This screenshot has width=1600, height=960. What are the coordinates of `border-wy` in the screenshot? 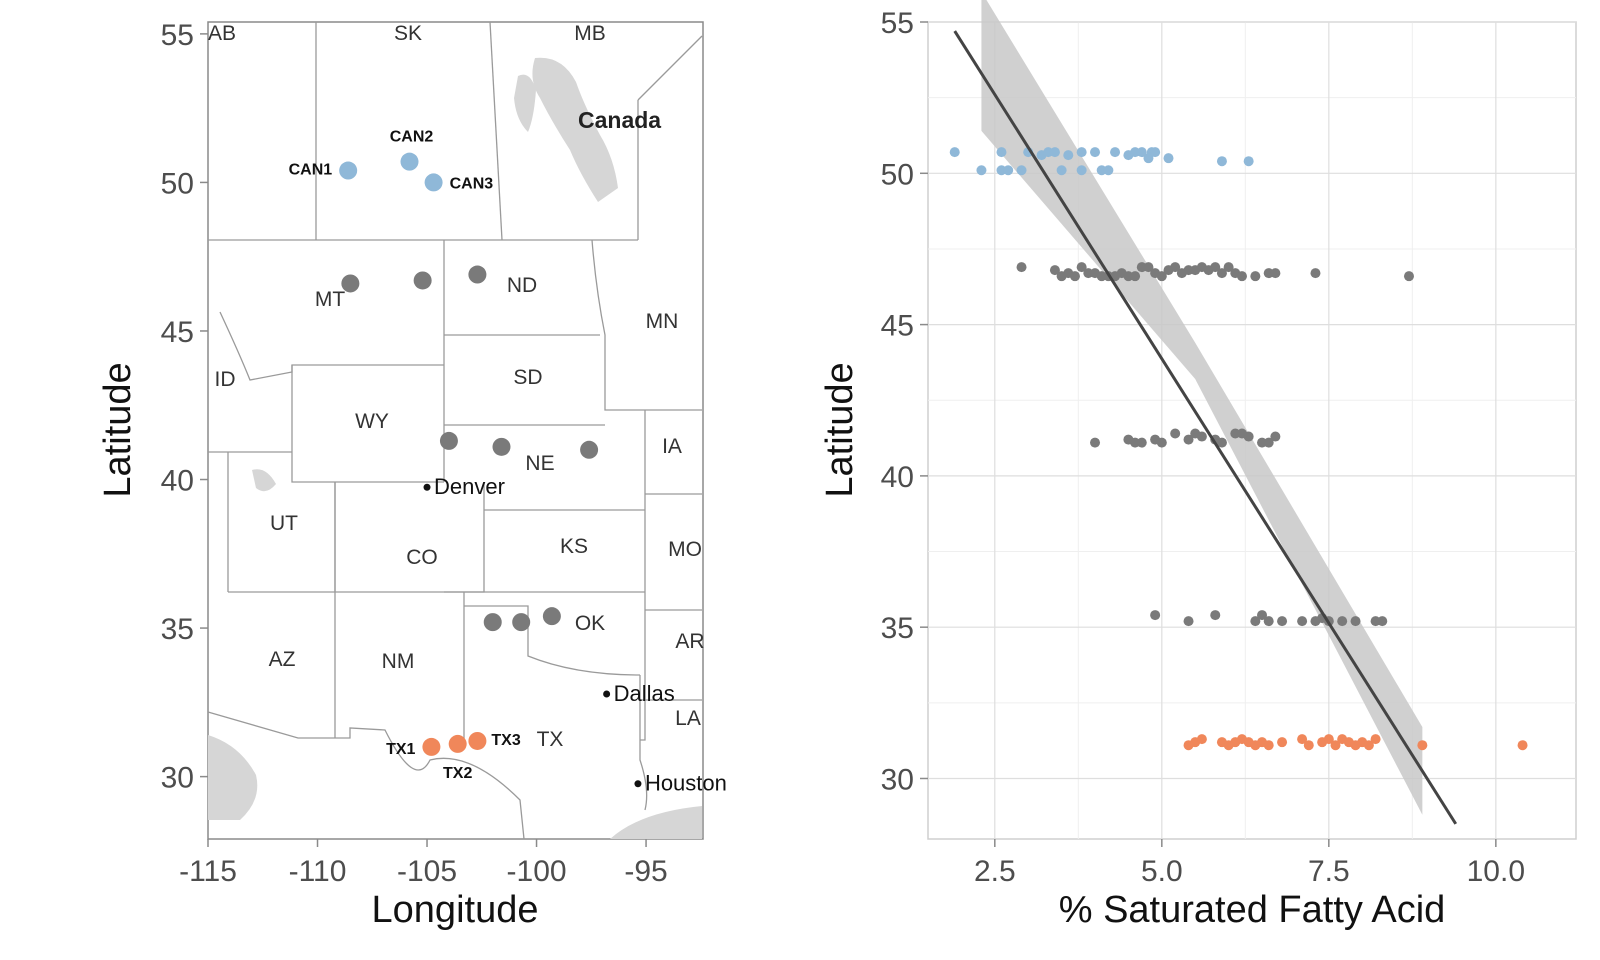 It's located at (367, 424).